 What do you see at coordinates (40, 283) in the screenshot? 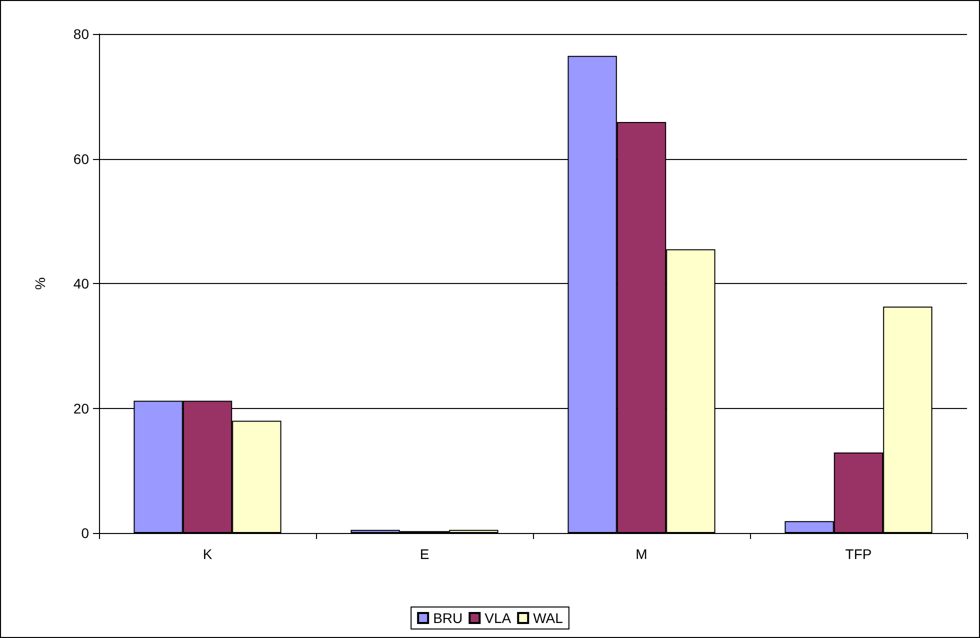
I see `y-axis-title: %` at bounding box center [40, 283].